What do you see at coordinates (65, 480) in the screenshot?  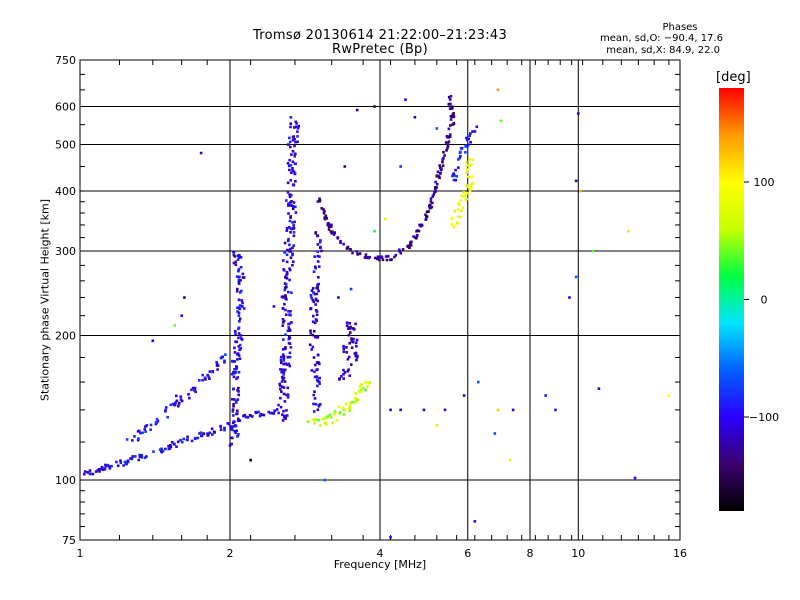 I see `y-tick-label: 100` at bounding box center [65, 480].